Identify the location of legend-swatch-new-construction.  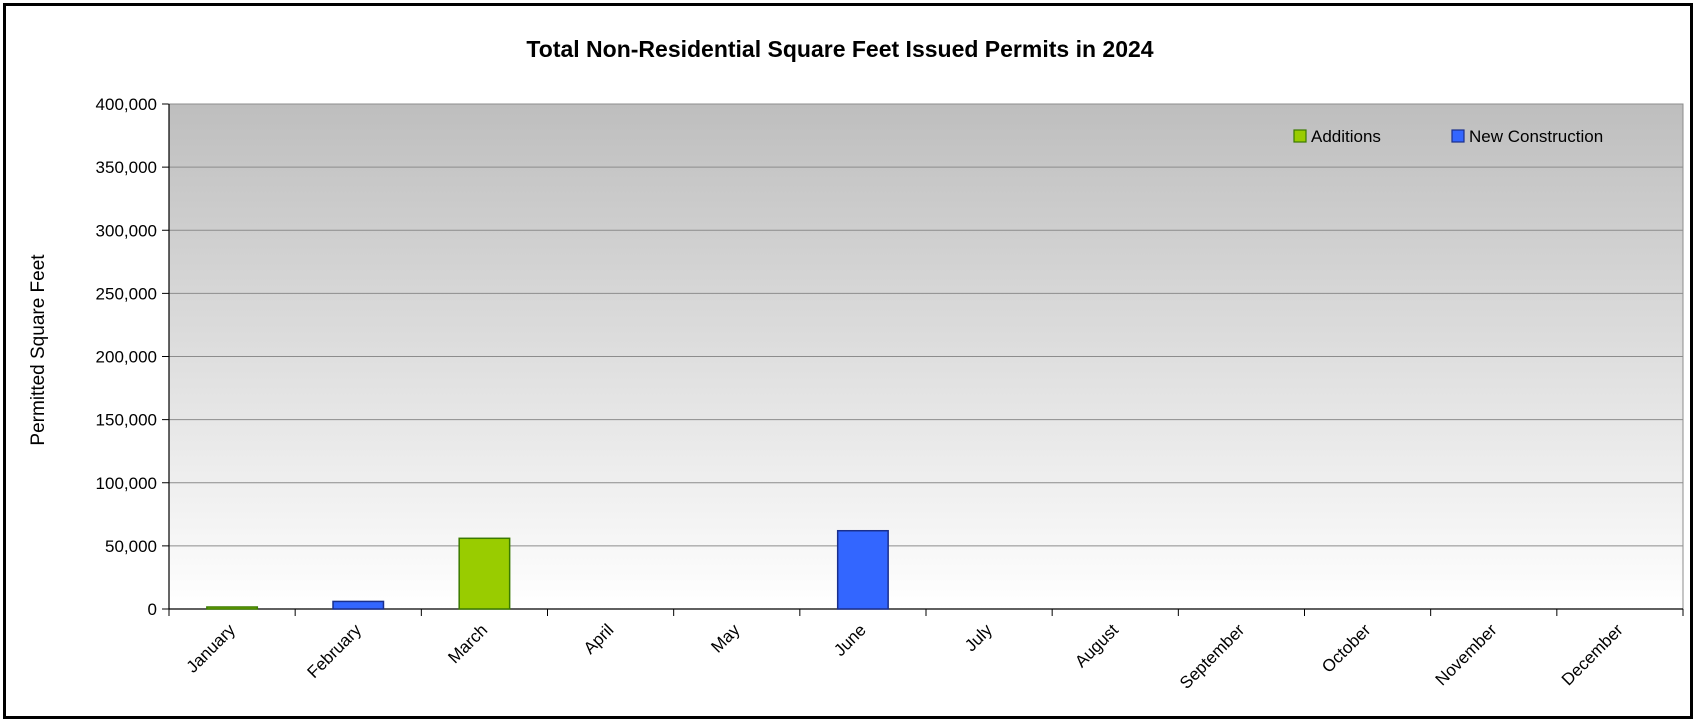
(1458, 136).